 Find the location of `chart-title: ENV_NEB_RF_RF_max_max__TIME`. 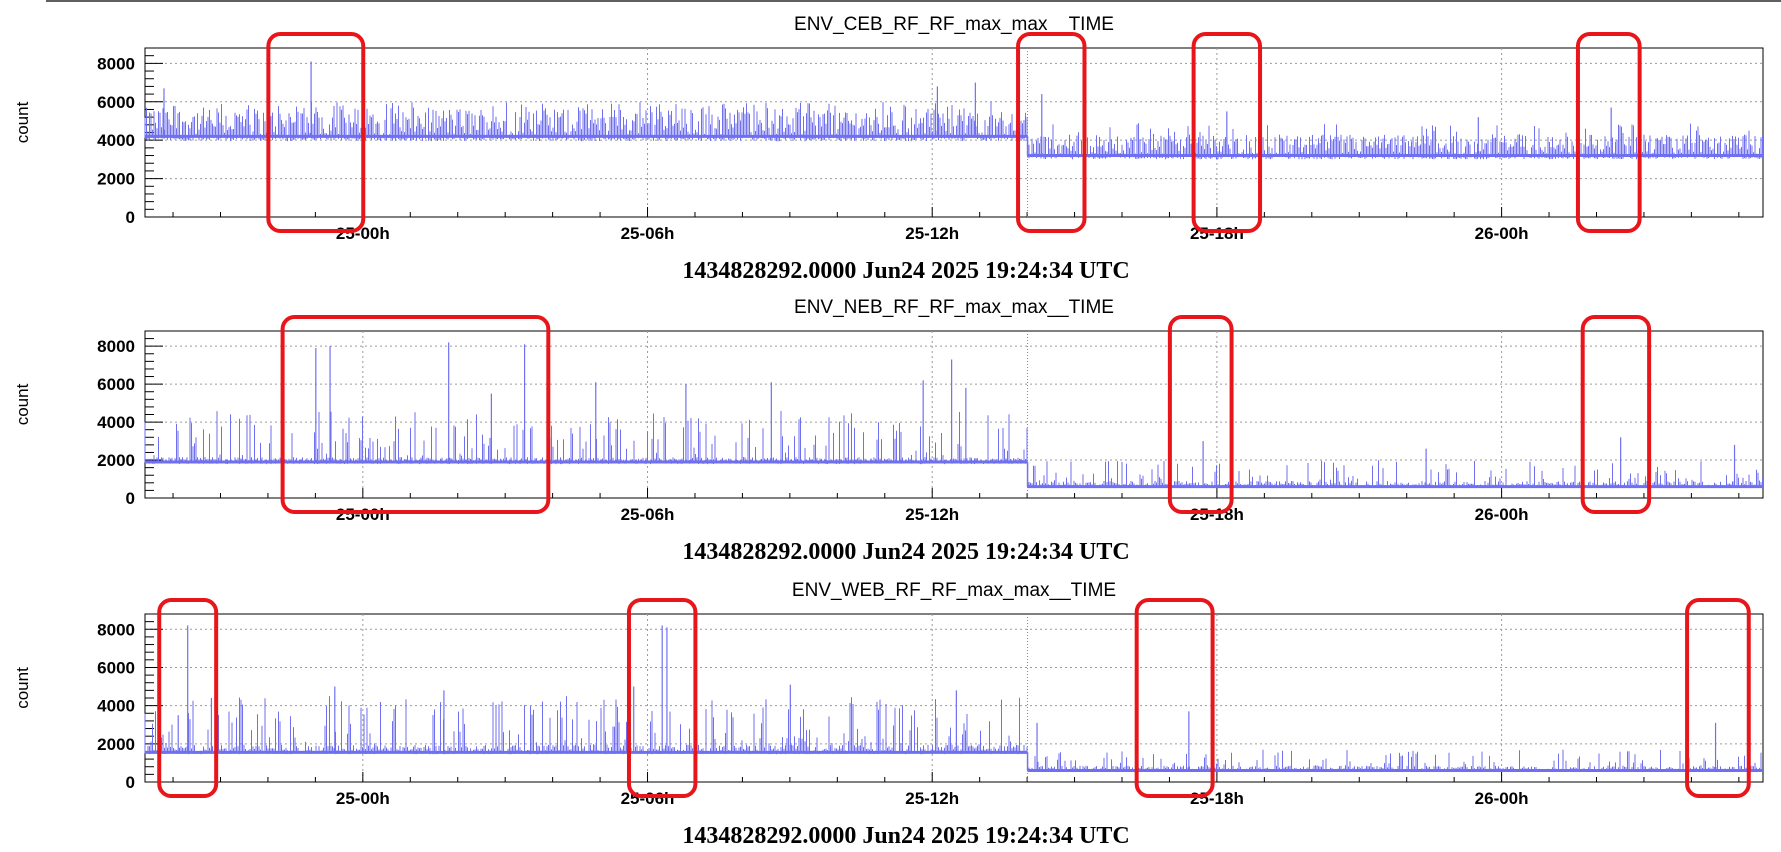

chart-title: ENV_NEB_RF_RF_max_max__TIME is located at coordinates (954, 307).